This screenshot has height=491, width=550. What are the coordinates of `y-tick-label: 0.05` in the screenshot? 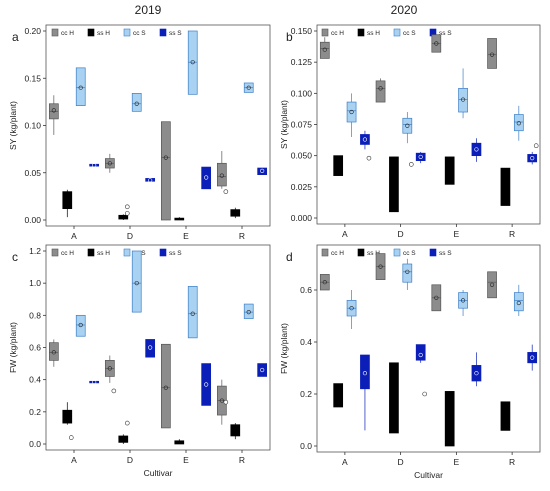 It's located at (32, 173).